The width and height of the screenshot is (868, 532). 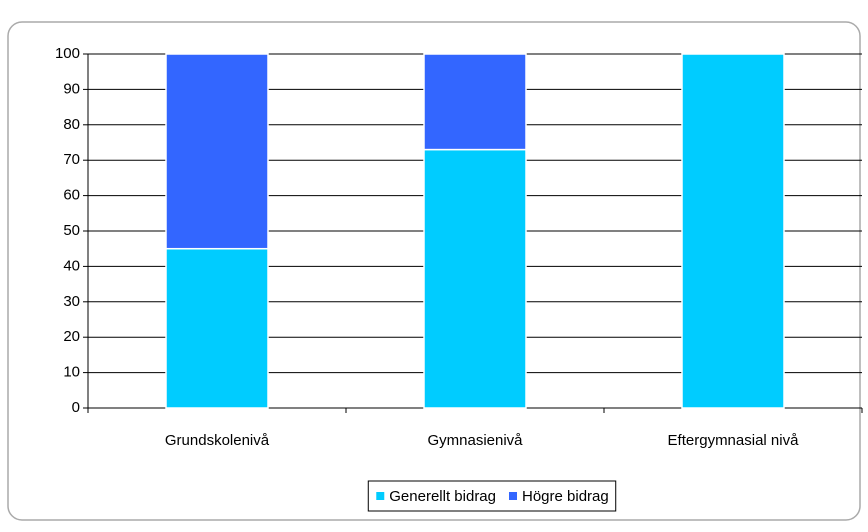 What do you see at coordinates (71, 88) in the screenshot?
I see `y-tick-label: 90` at bounding box center [71, 88].